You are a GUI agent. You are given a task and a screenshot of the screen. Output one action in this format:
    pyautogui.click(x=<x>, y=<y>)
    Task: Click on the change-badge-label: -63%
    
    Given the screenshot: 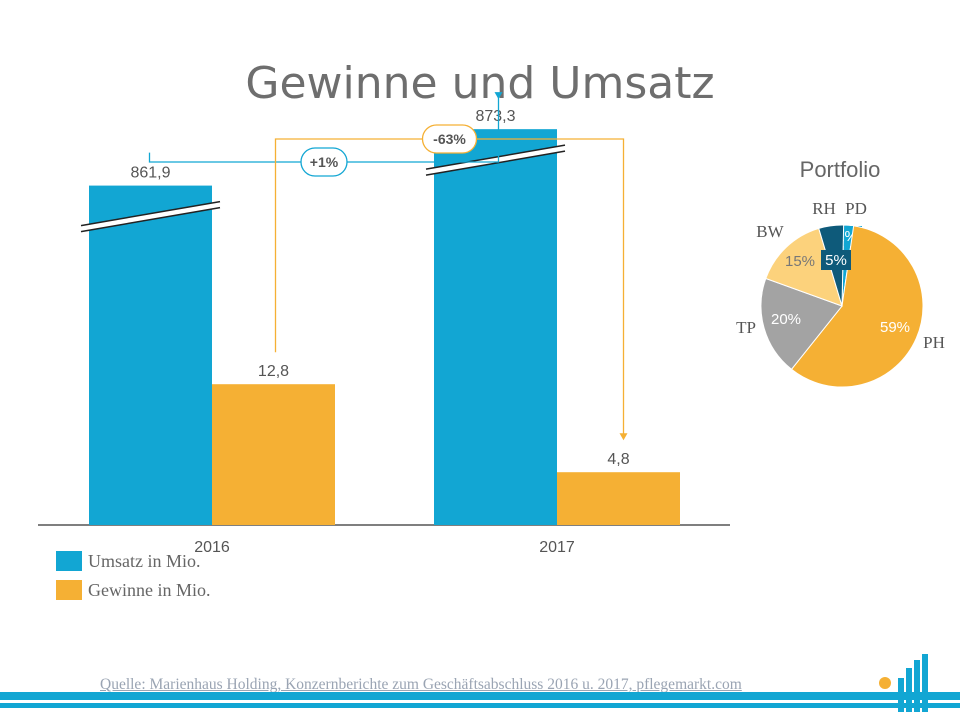 What is the action you would take?
    pyautogui.click(x=449, y=139)
    